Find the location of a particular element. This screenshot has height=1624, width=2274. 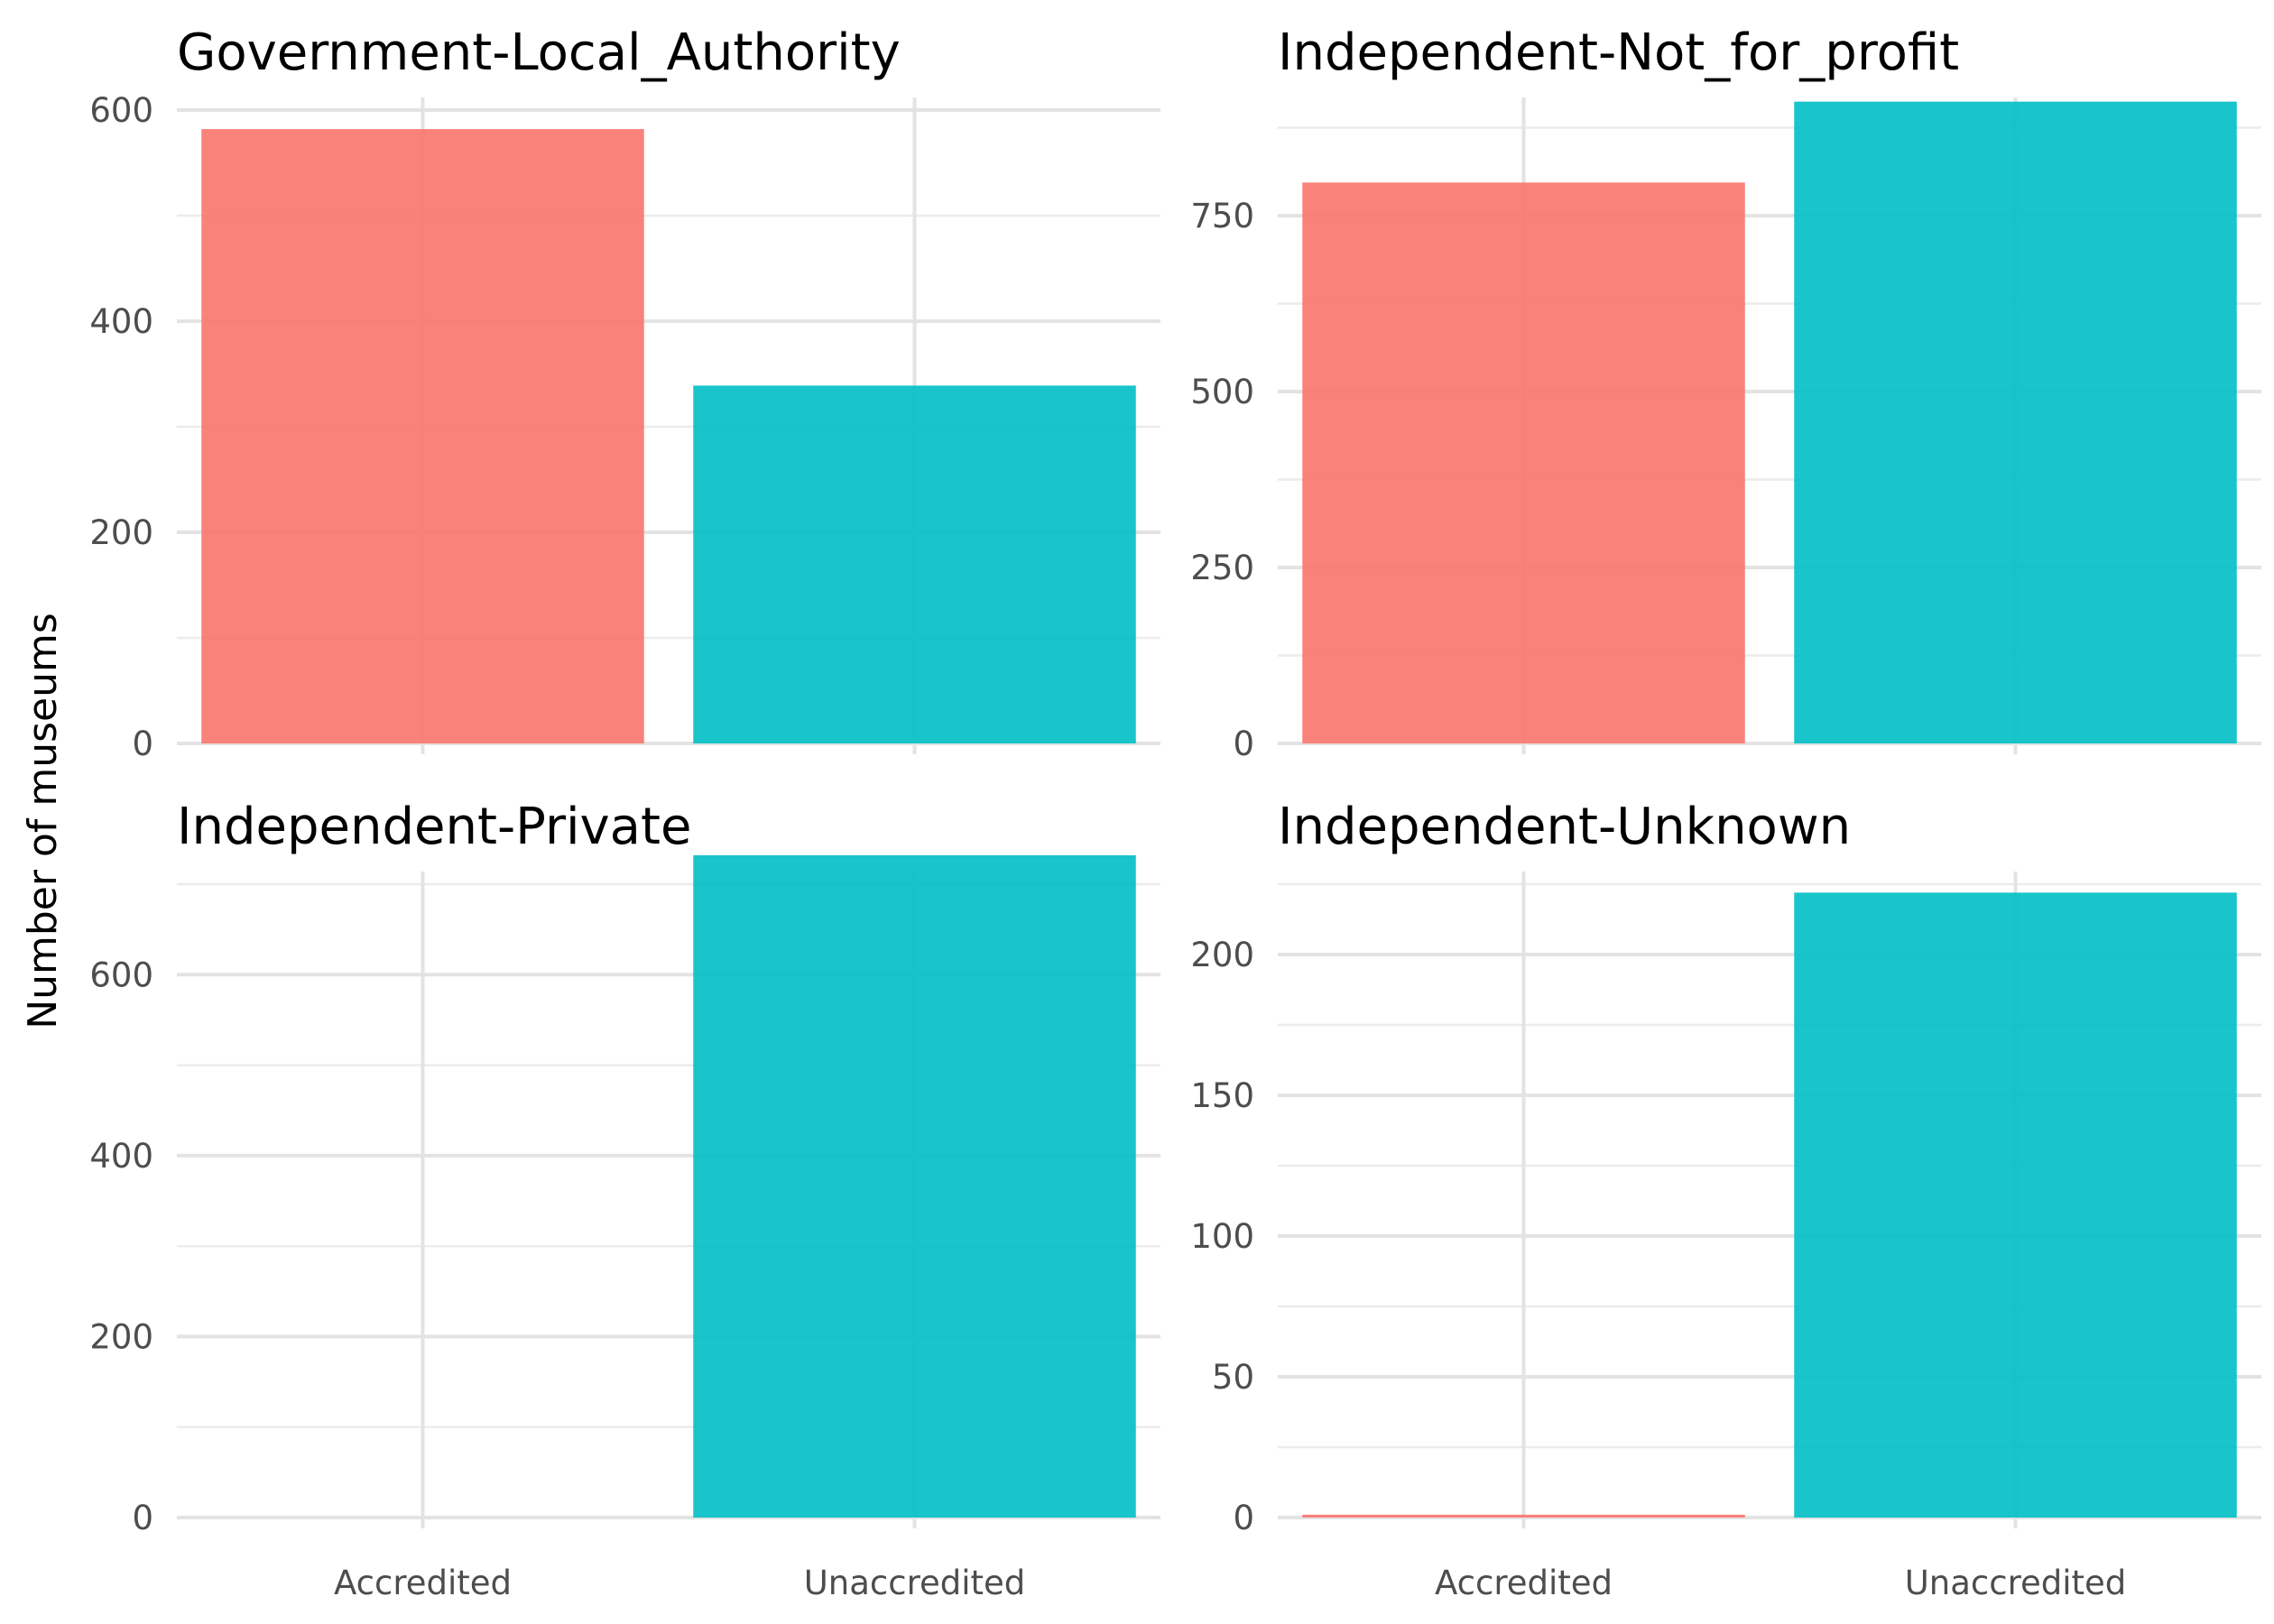

facet-title: Independent-Not_for_profit is located at coordinates (1618, 53).